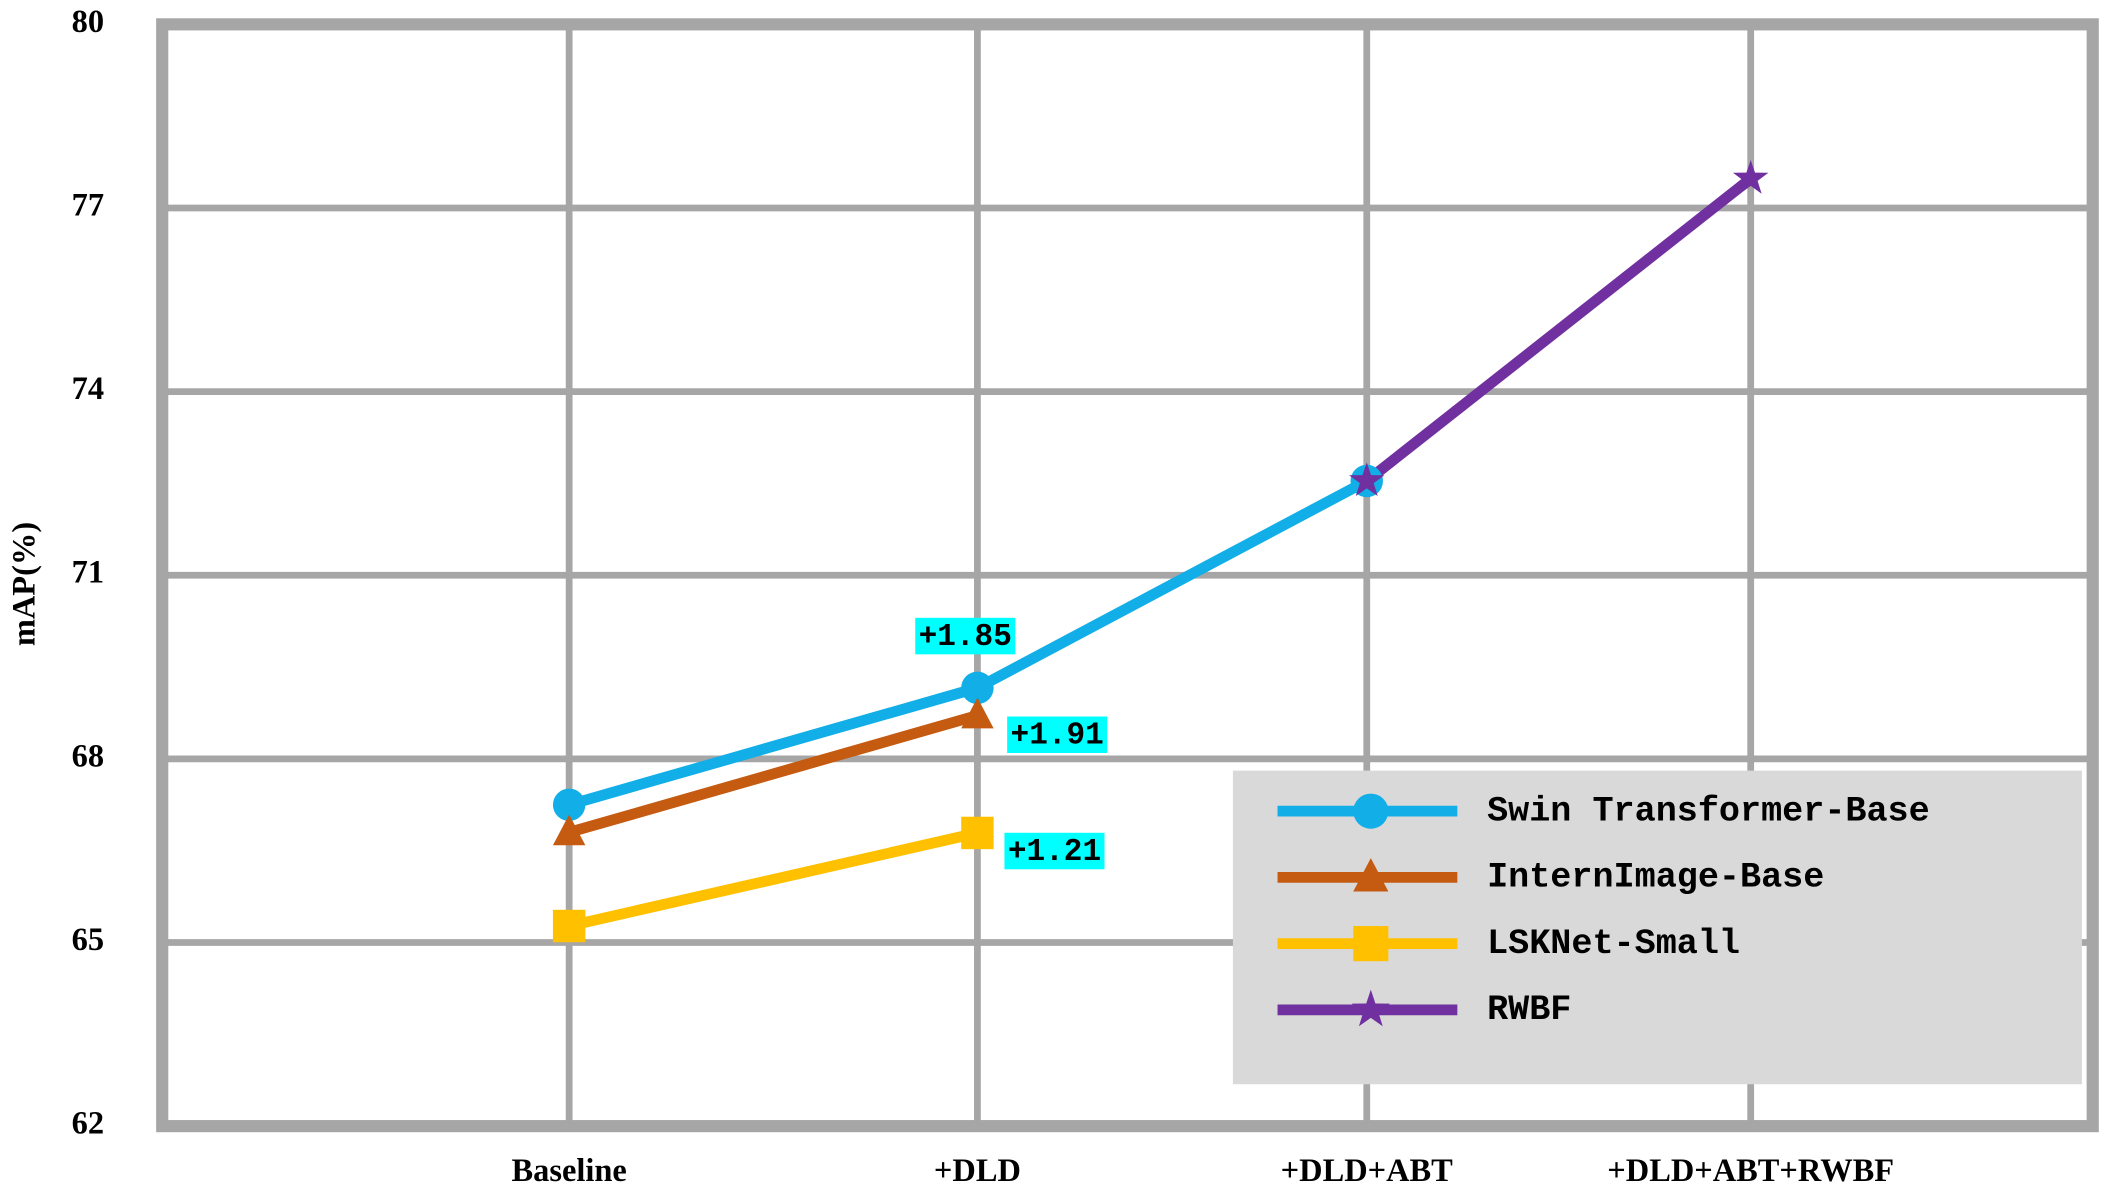  What do you see at coordinates (88, 389) in the screenshot?
I see `y-tick-label: 74` at bounding box center [88, 389].